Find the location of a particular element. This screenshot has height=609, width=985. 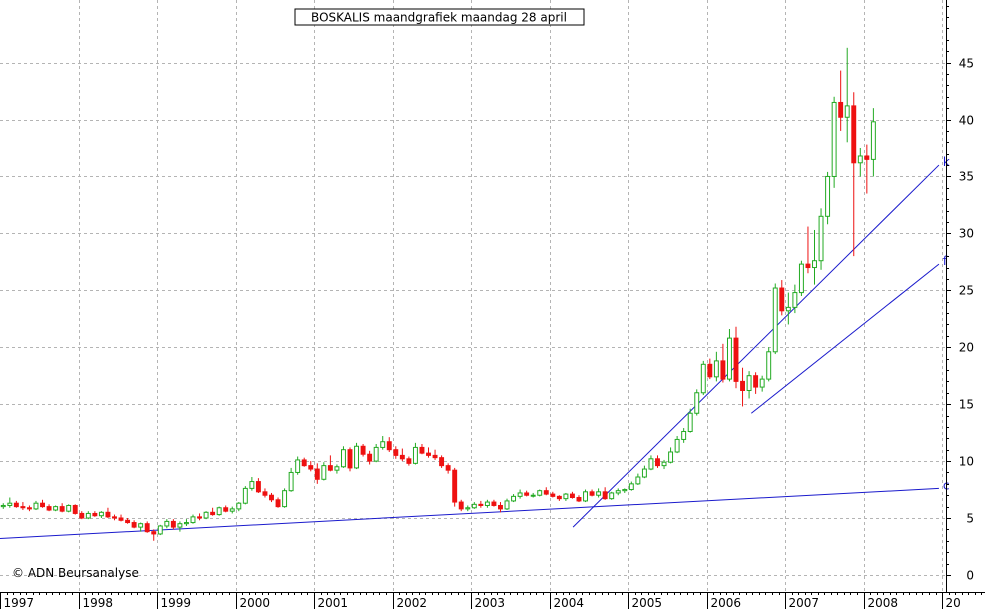

x-tick-label: 2006 is located at coordinates (726, 602).